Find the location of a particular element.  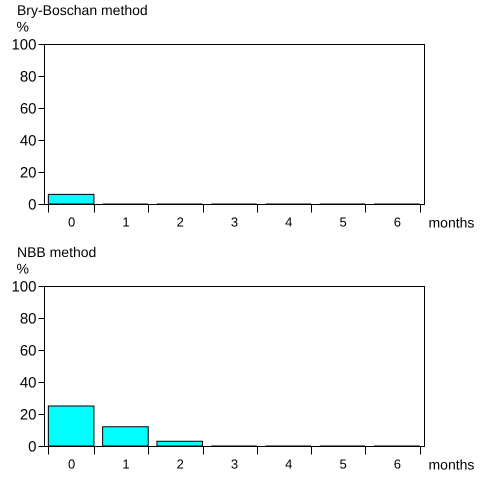

chart-title: NBB method is located at coordinates (56, 252).